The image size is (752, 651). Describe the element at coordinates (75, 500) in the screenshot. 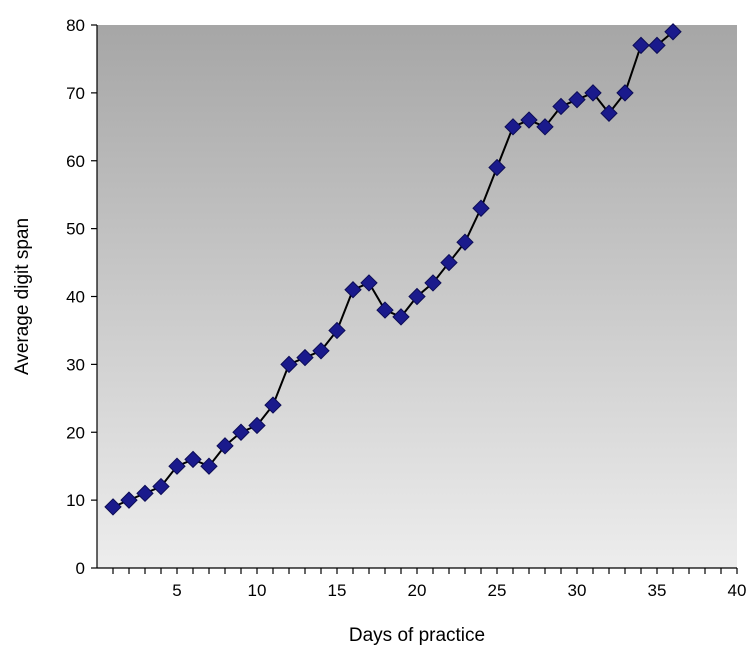

I see `y-tick-label: 10` at that location.